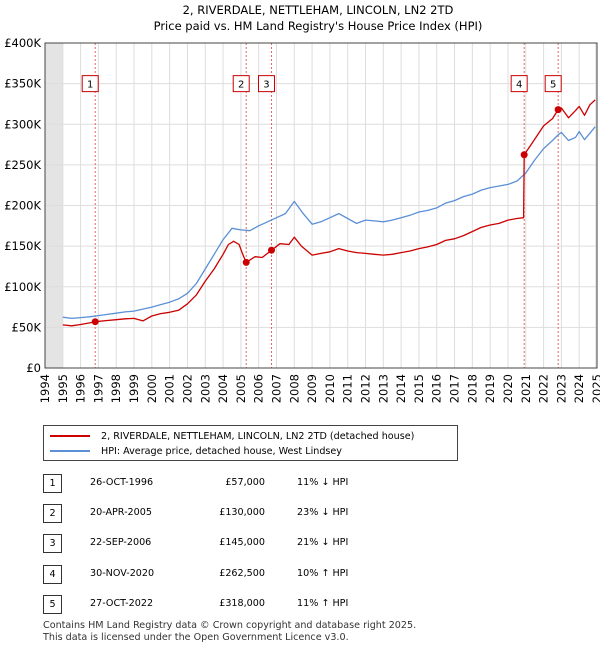 Image resolution: width=600 pixels, height=650 pixels. Describe the element at coordinates (70, 436) in the screenshot. I see `legend-swatch-property` at that location.